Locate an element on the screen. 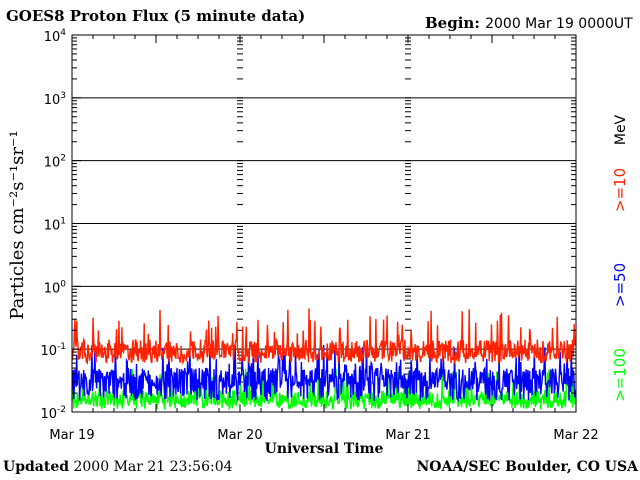  x-axis-label: Universal Time is located at coordinates (324, 449).